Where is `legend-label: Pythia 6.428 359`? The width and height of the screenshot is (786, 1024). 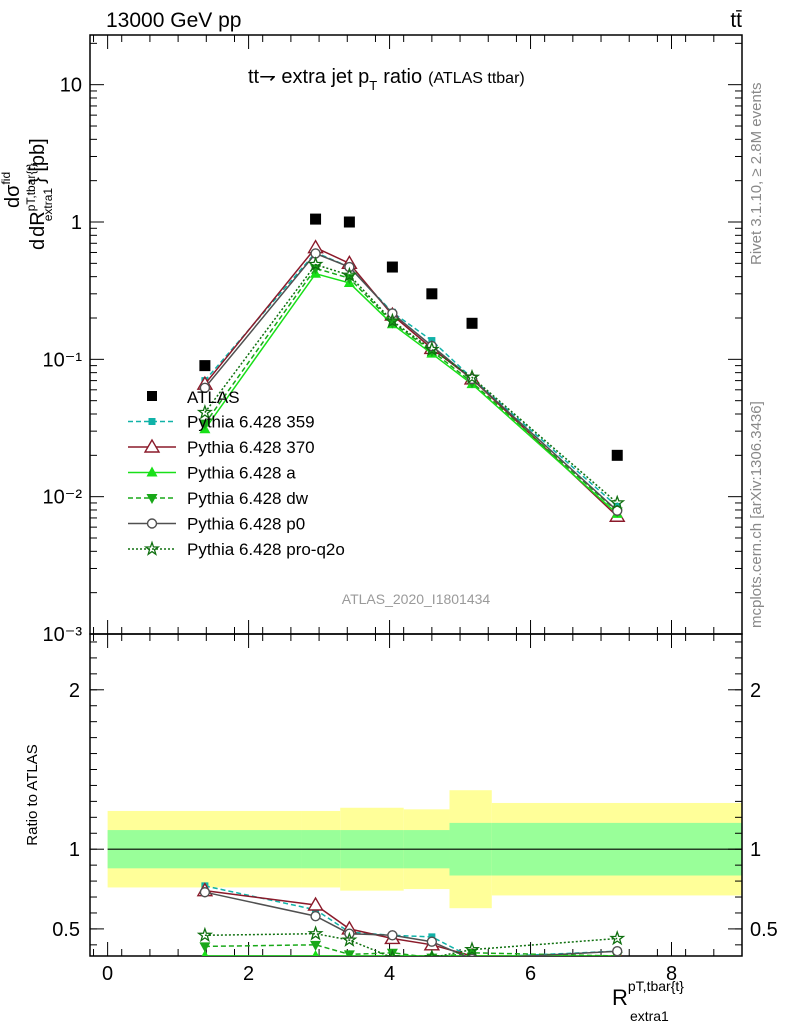 legend-label: Pythia 6.428 359 is located at coordinates (251, 422).